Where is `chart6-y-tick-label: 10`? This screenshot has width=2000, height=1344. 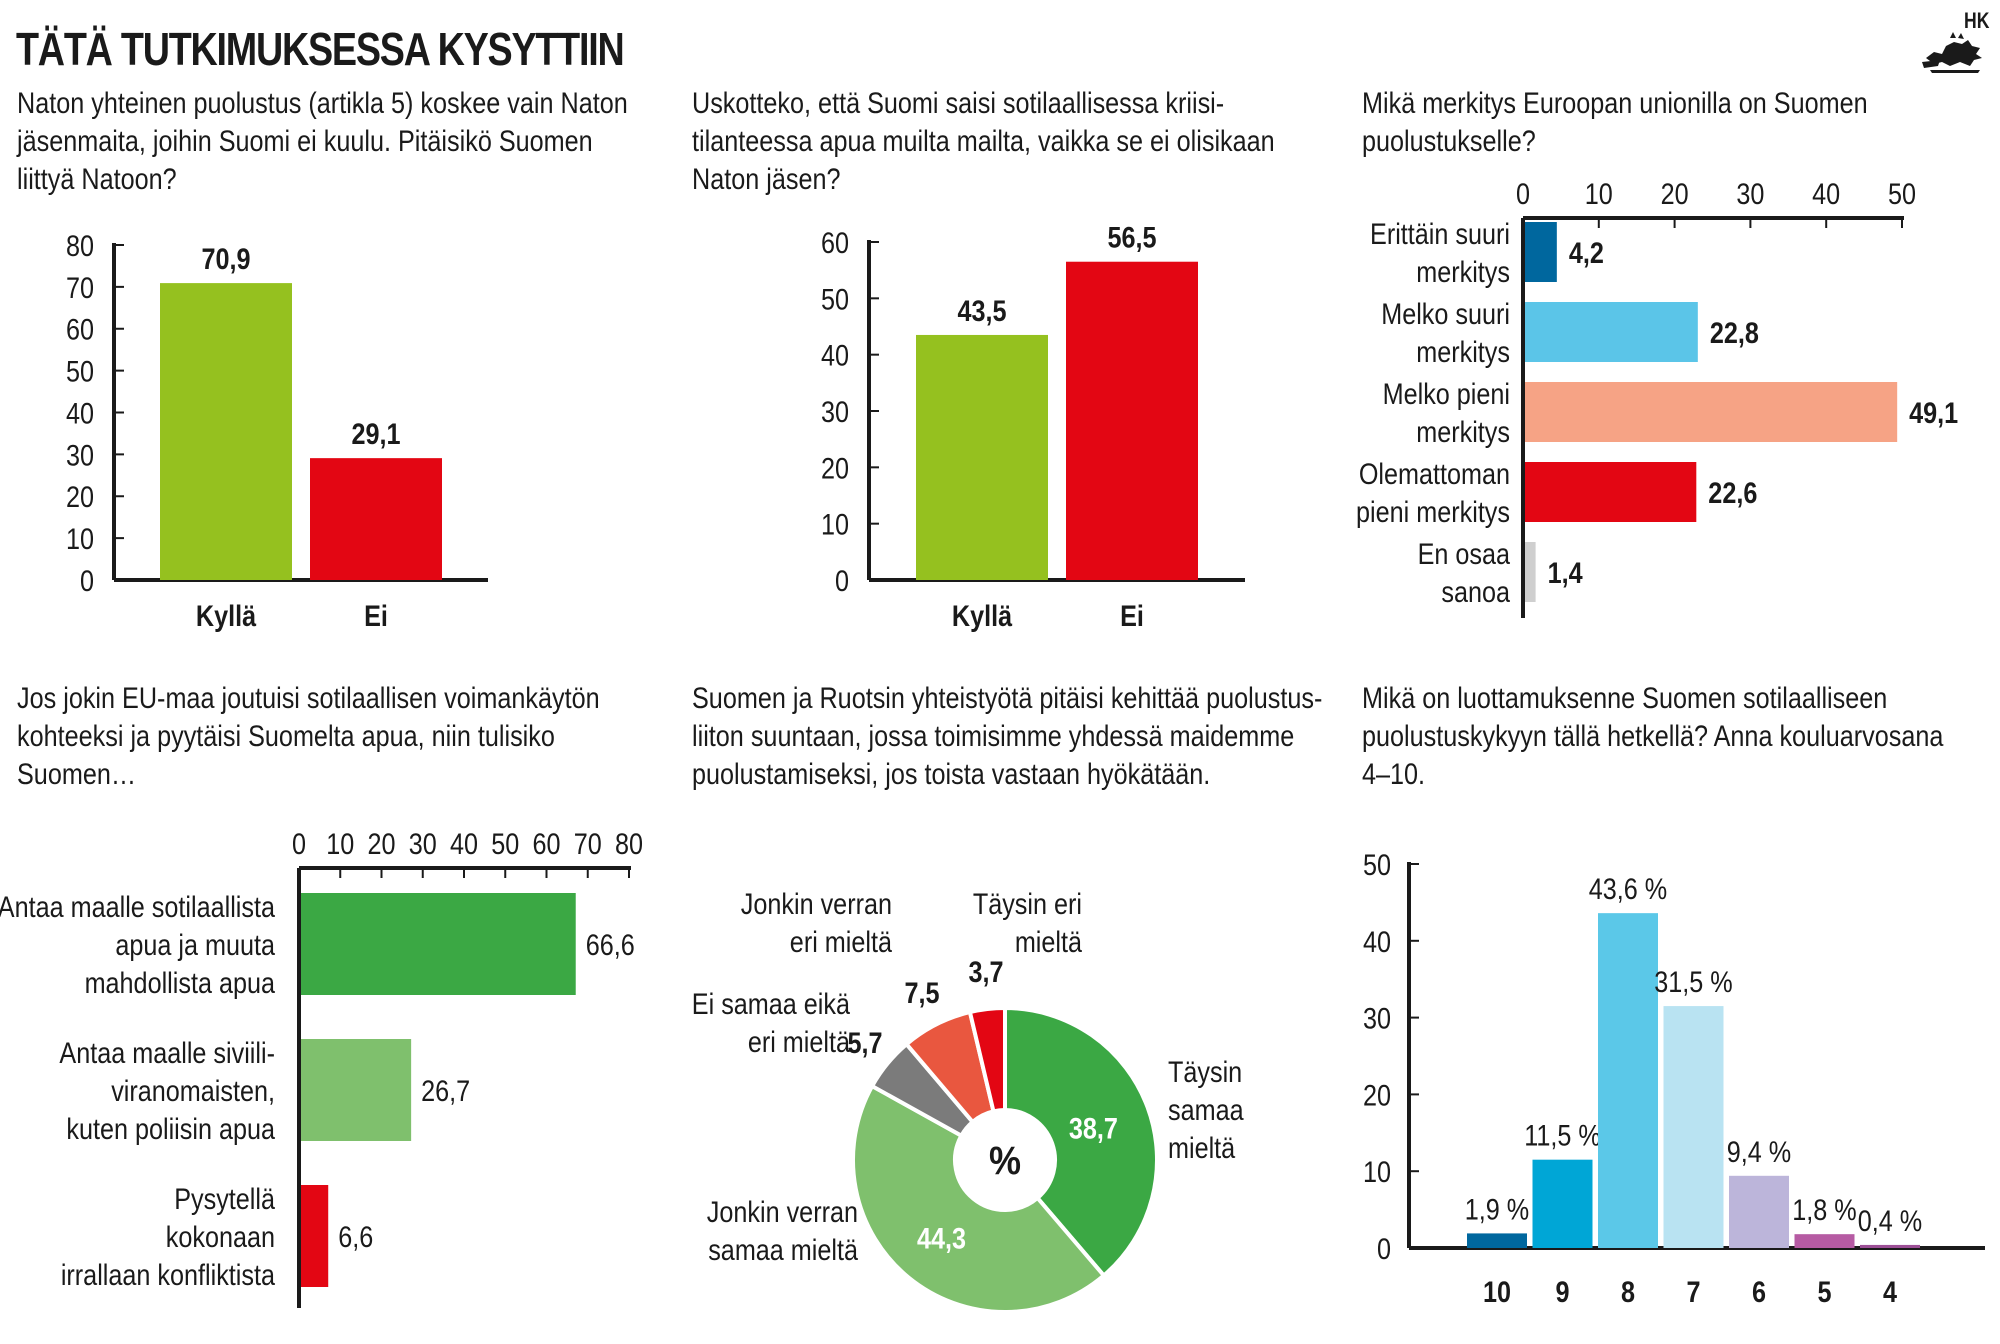 chart6-y-tick-label: 10 is located at coordinates (1377, 1172).